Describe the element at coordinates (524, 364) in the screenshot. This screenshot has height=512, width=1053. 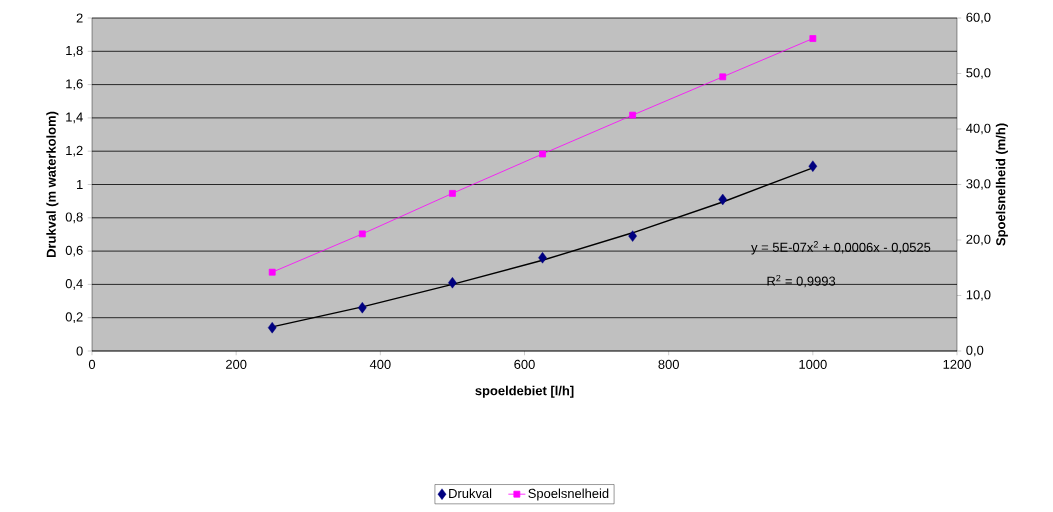
I see `x-tick-label: 600` at that location.